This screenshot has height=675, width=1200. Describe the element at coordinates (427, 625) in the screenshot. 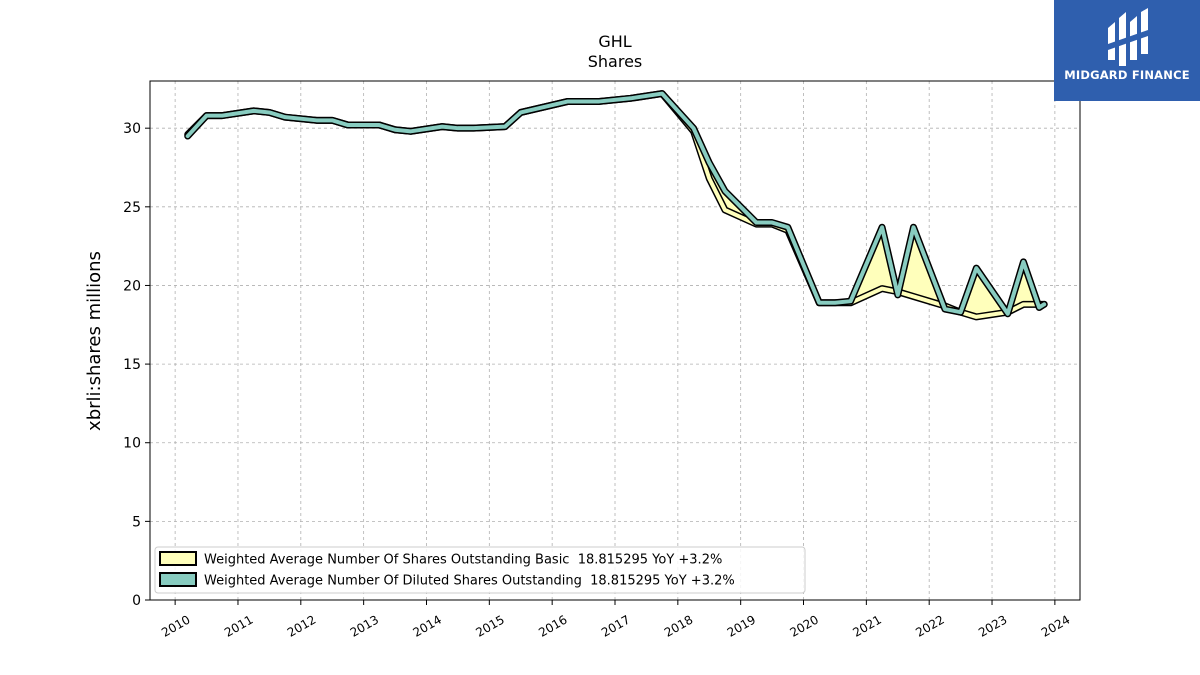

I see `x-tick-label: 2014` at that location.